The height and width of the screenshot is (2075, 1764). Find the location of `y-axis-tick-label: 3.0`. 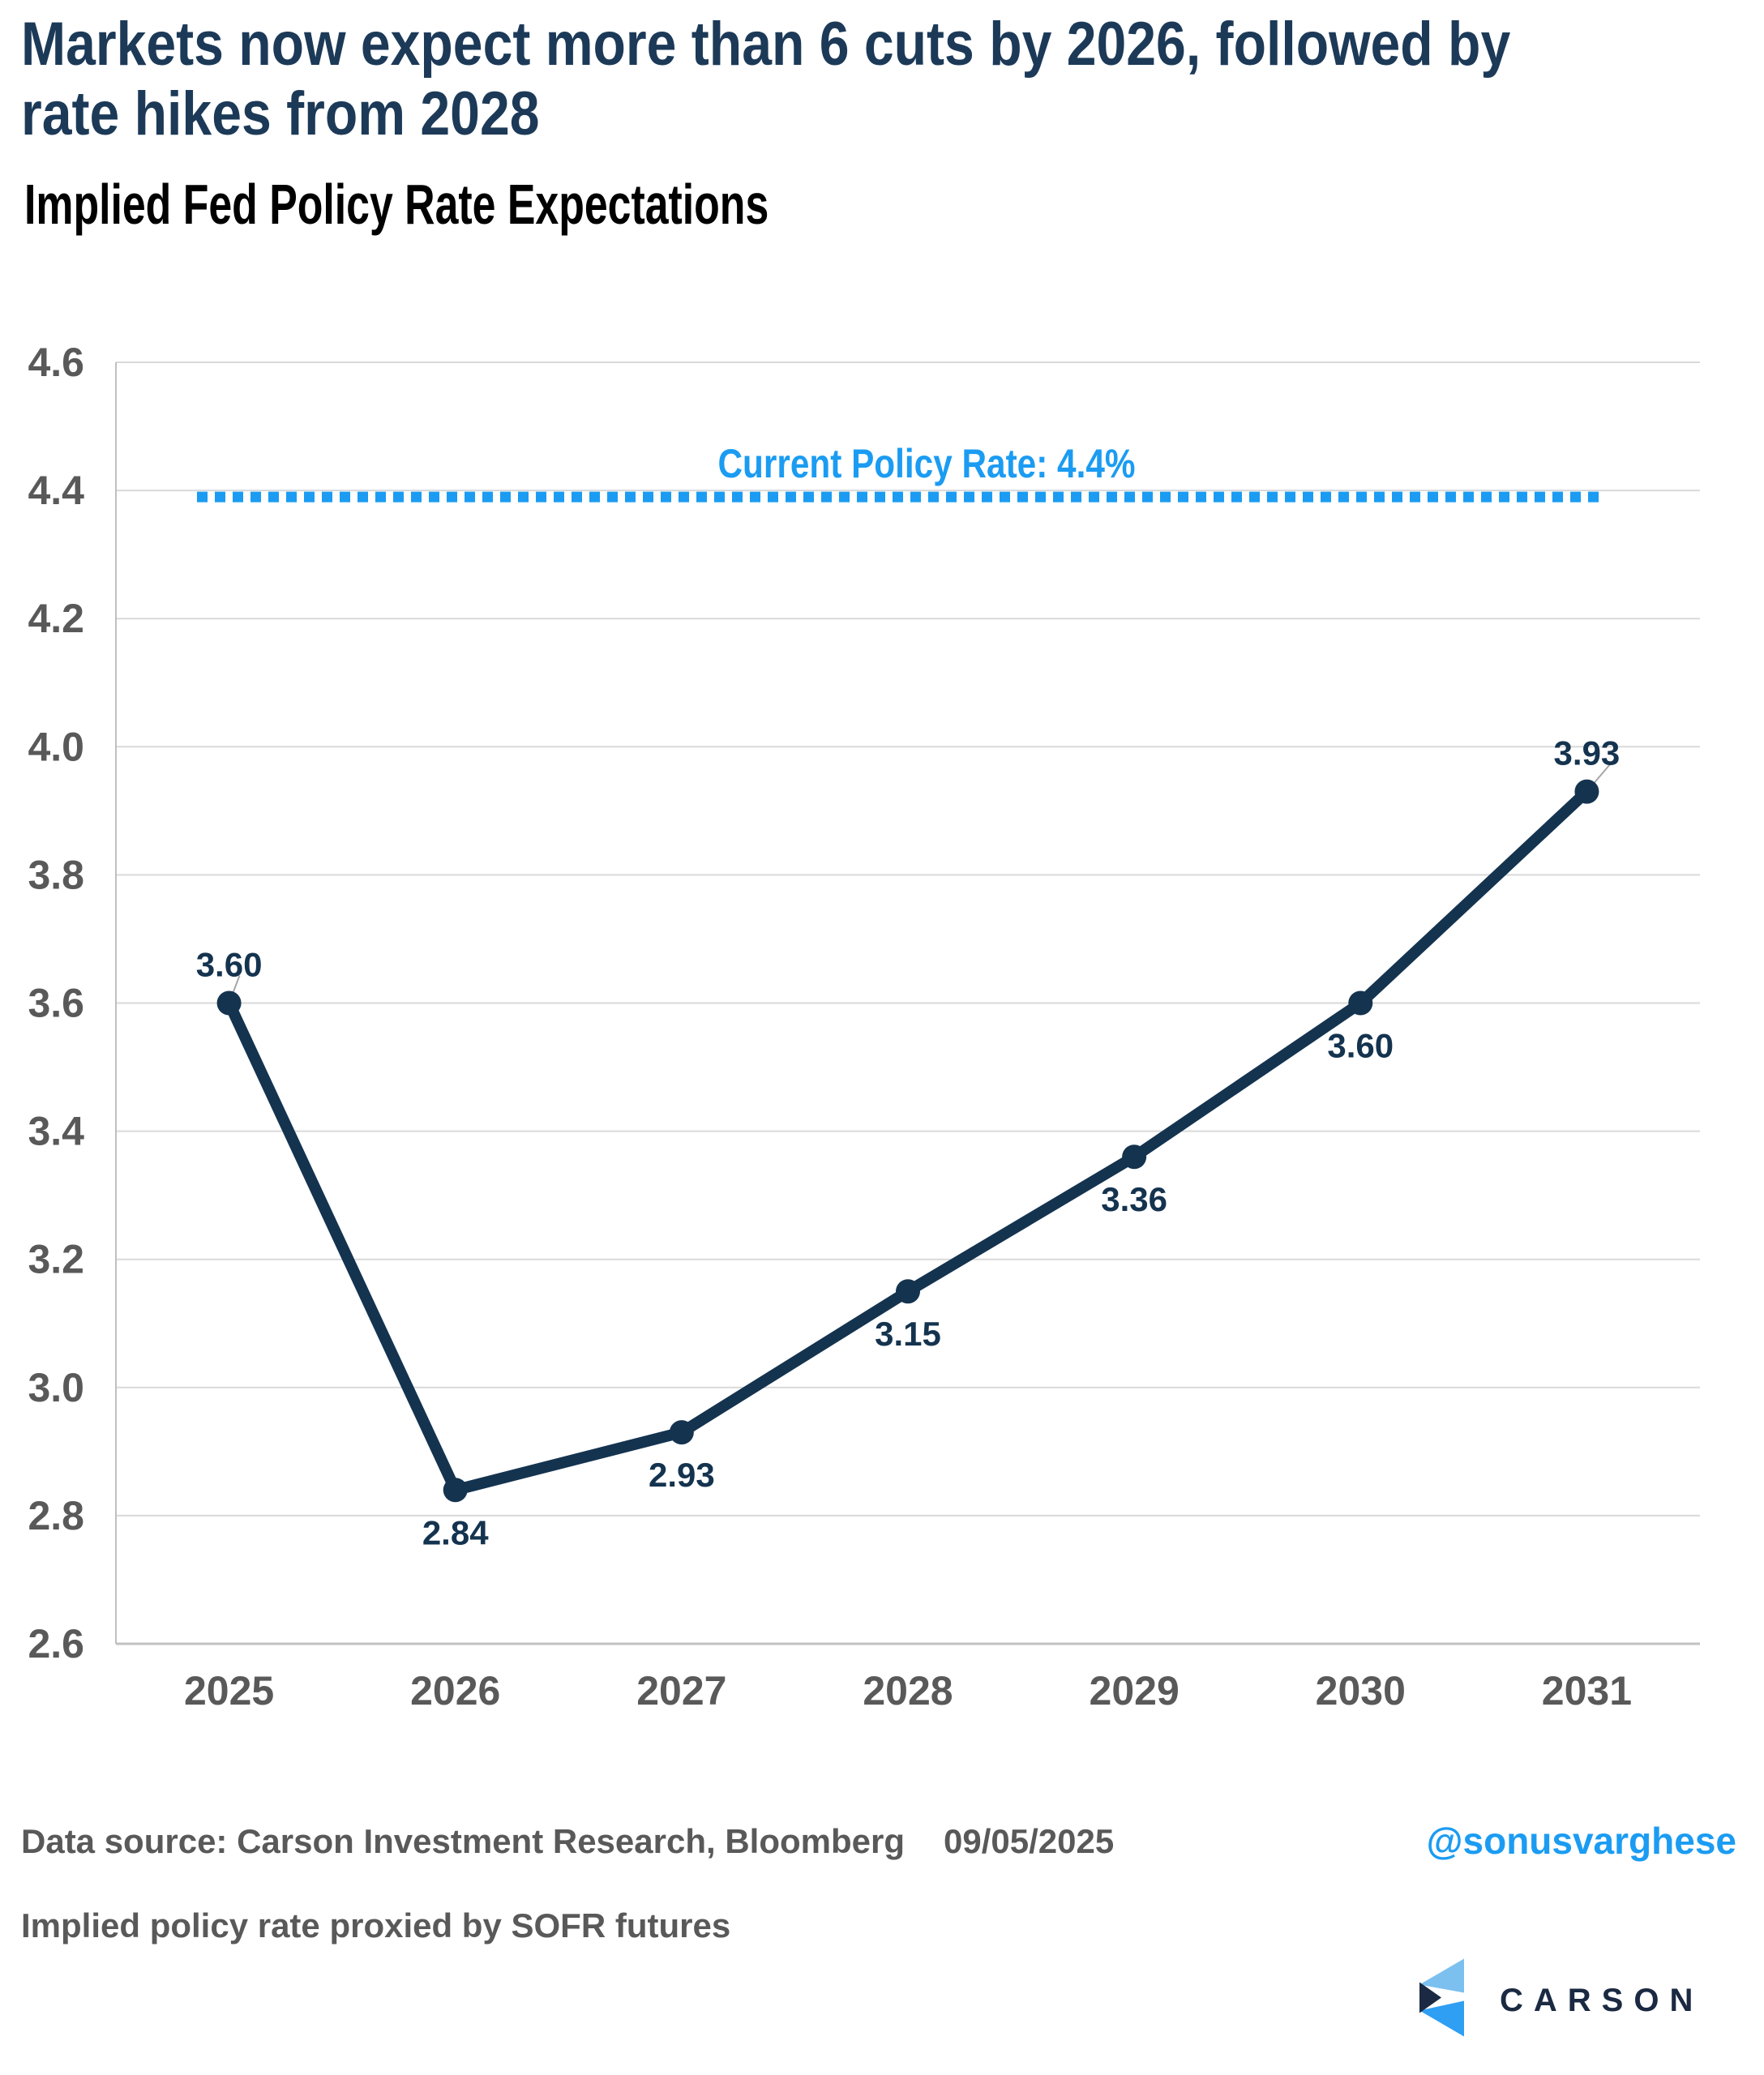

y-axis-tick-label: 3.0 is located at coordinates (56, 1387).